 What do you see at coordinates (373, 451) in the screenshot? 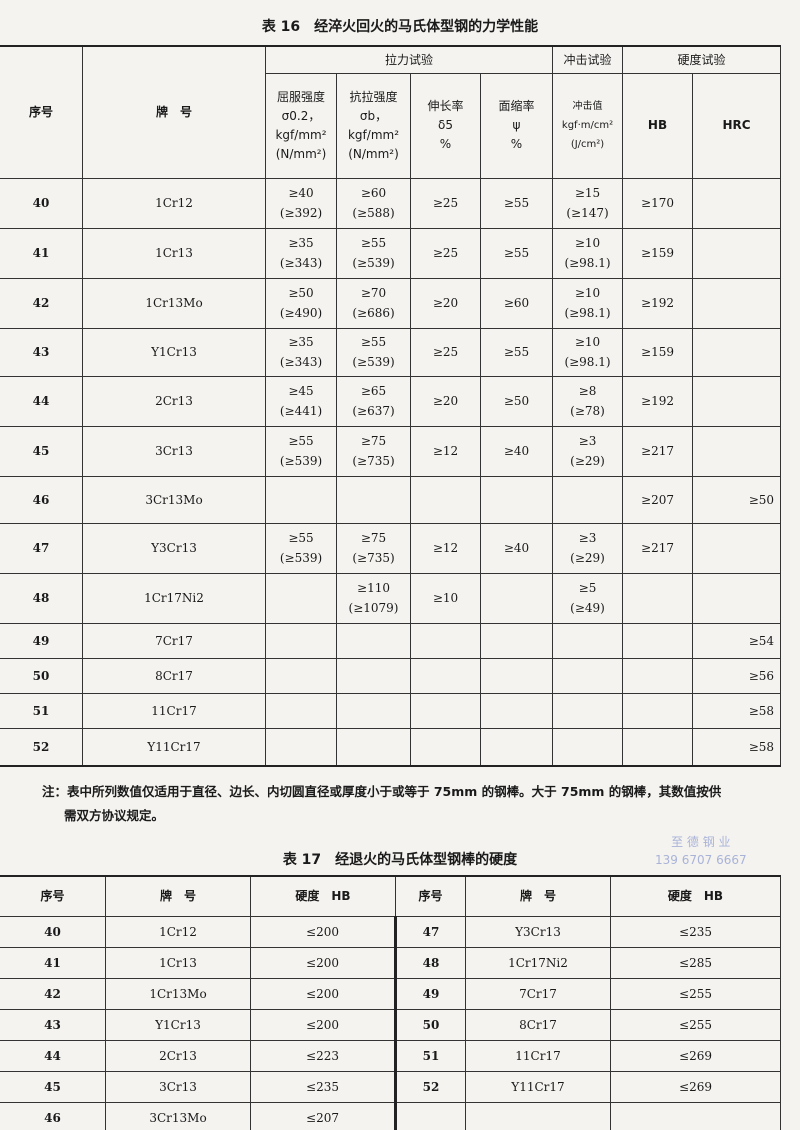
I see `cell-tensile: ≥75 (≥735)` at bounding box center [373, 451].